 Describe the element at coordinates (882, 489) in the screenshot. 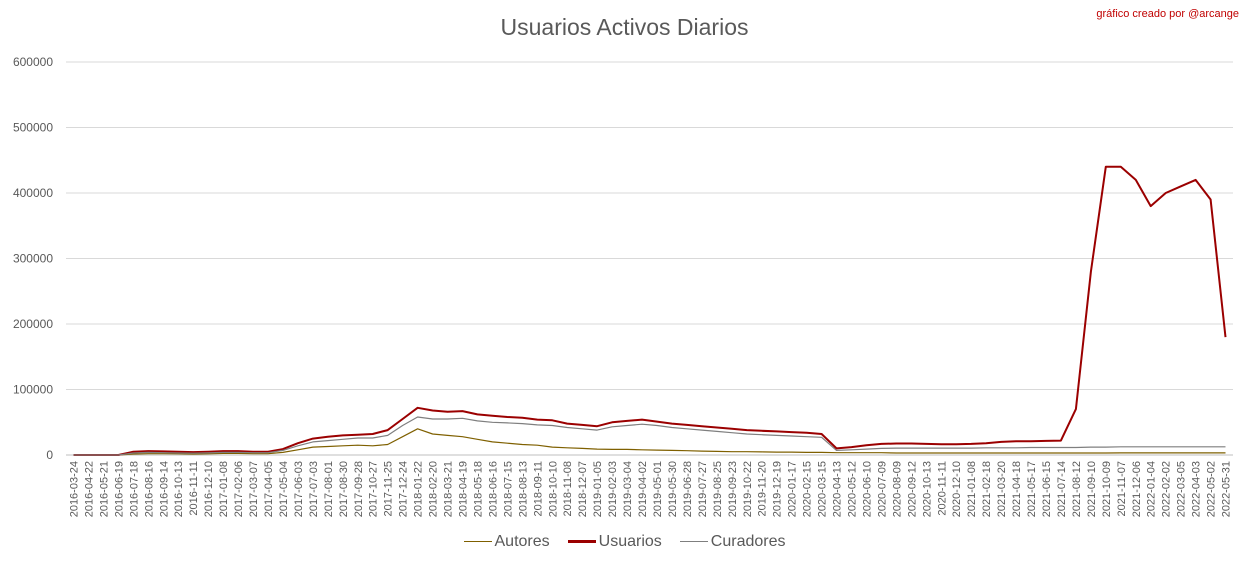

I see `x-tick-label: 2020-07-09` at that location.